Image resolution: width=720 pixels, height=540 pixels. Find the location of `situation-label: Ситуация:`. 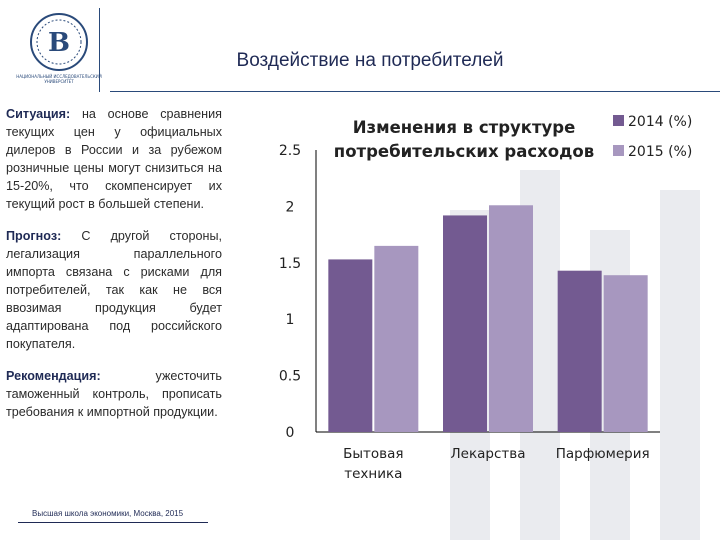

situation-label: Ситуация: is located at coordinates (38, 114).